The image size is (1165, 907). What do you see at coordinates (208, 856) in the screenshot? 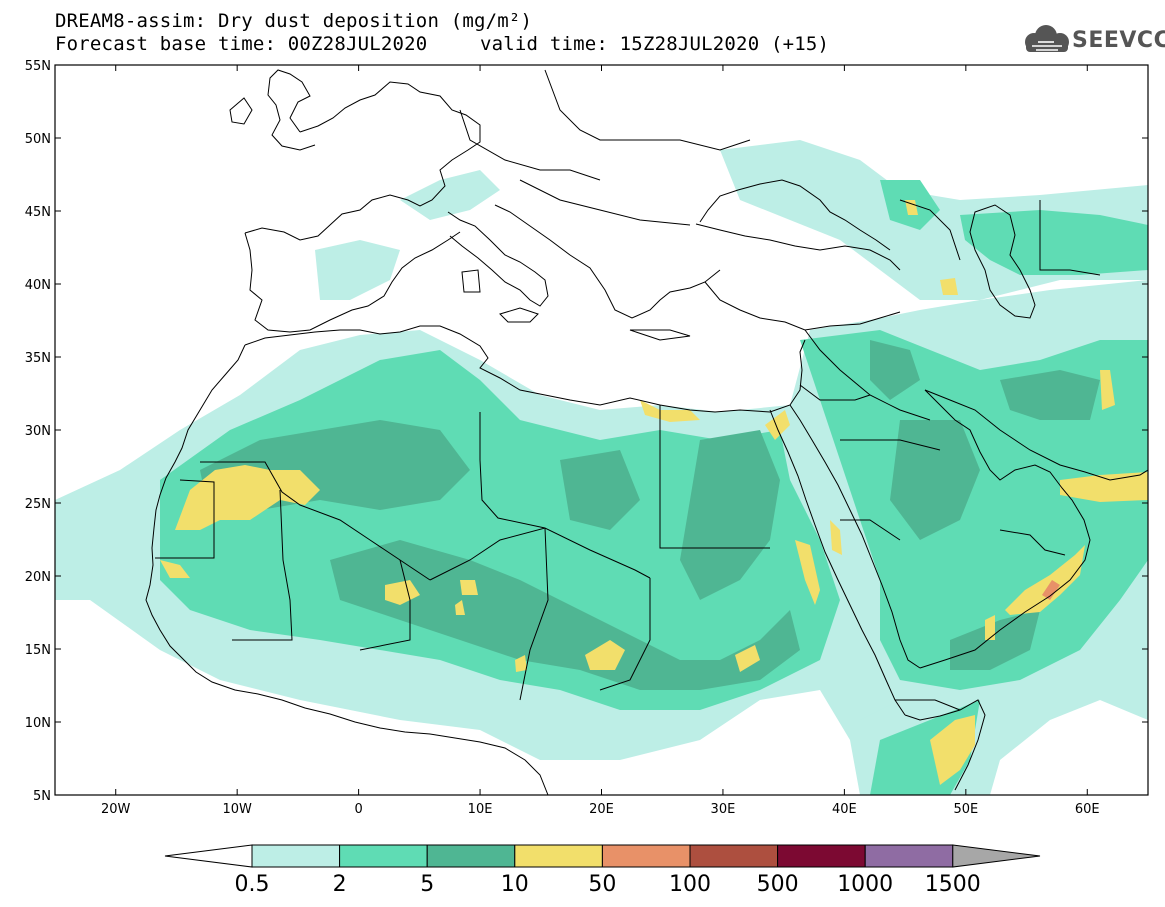
I see `colorbar-under-arrow` at bounding box center [208, 856].